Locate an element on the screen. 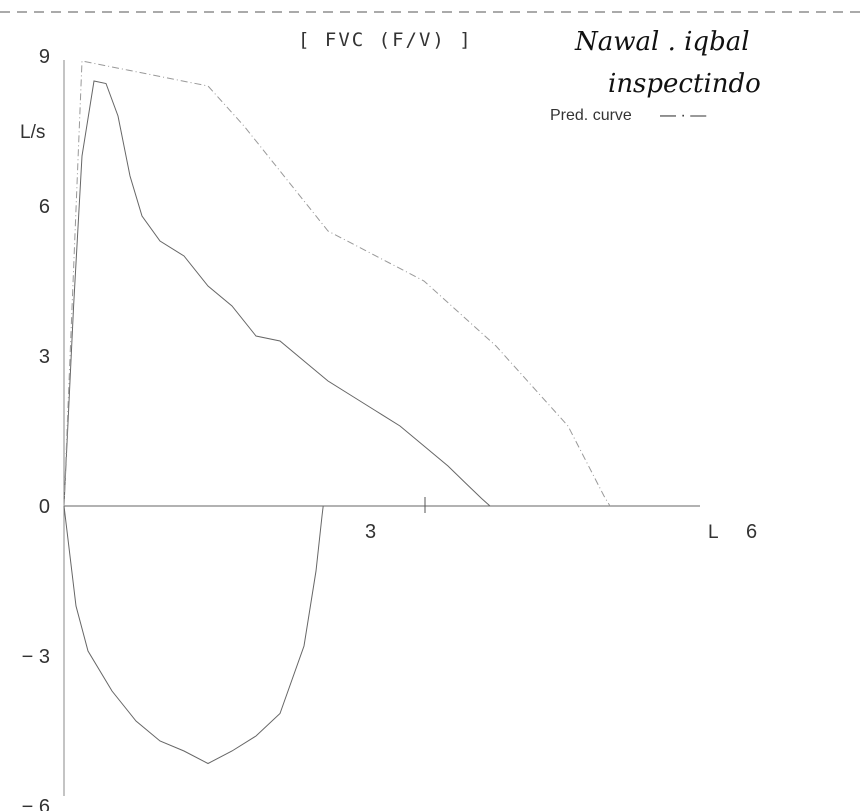 The image size is (865, 811). inspiratory-flow-curve is located at coordinates (193, 635).